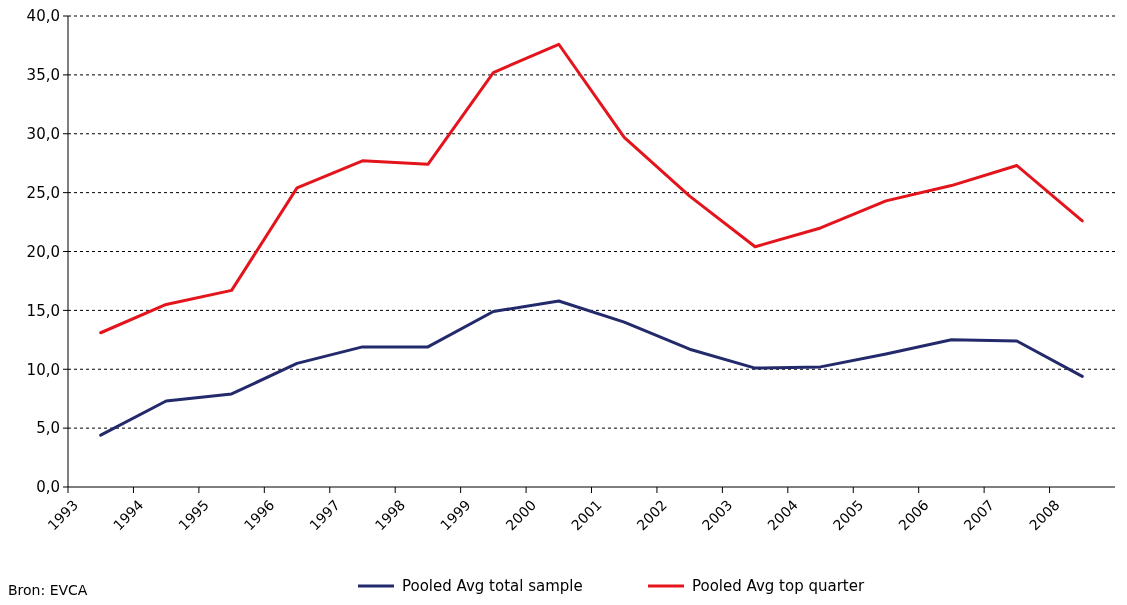  I want to click on legend-label: Pooled Avg top quarter, so click(778, 586).